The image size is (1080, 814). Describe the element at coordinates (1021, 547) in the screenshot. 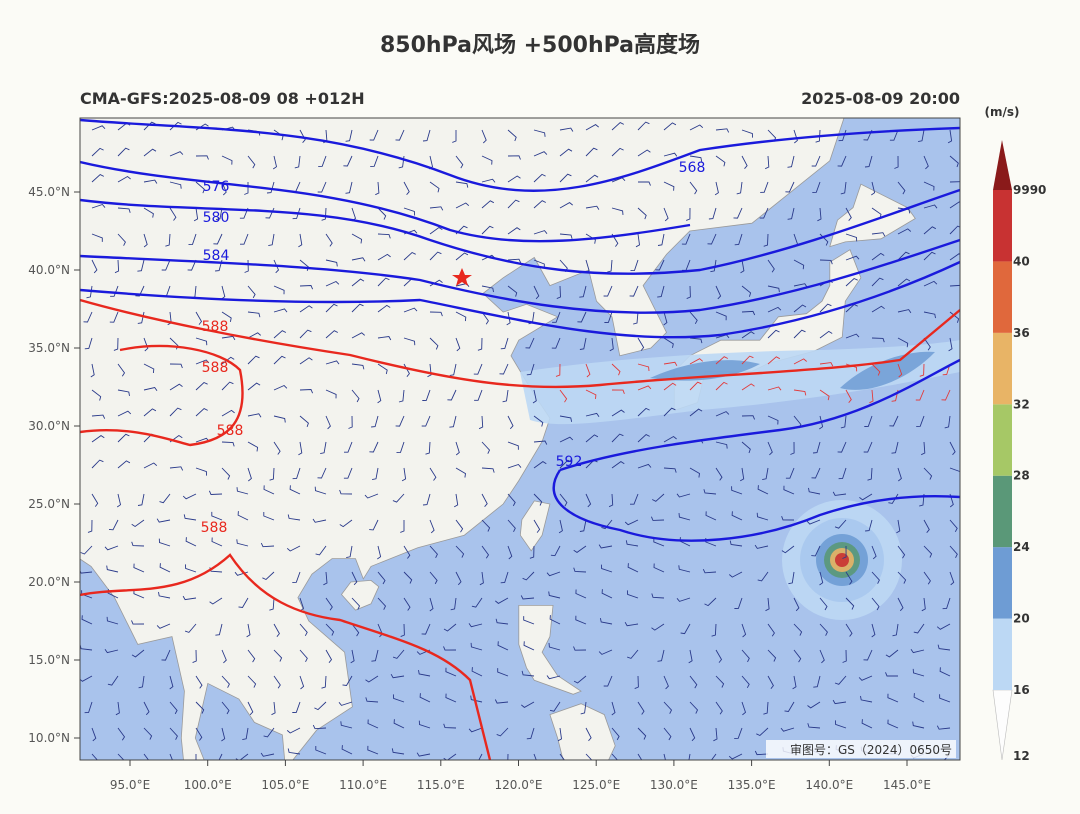

I see `colorbar-label: 24` at that location.